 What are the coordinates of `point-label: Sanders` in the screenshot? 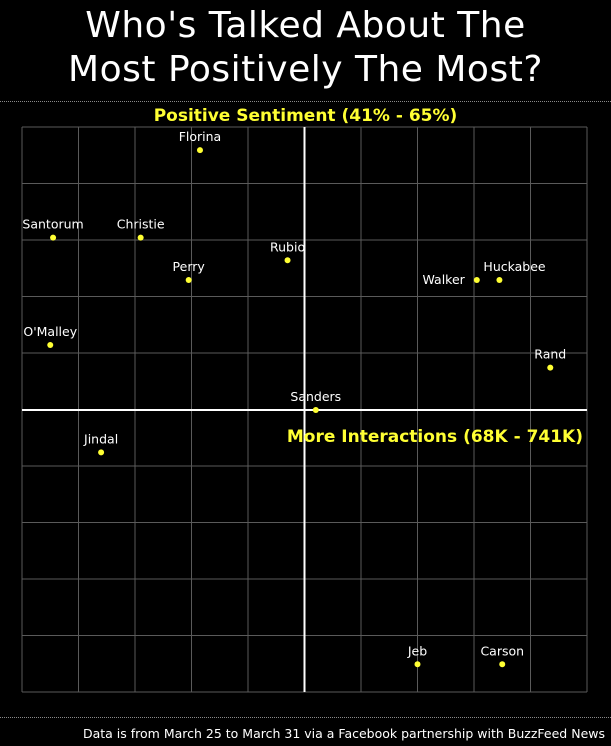 It's located at (315, 396).